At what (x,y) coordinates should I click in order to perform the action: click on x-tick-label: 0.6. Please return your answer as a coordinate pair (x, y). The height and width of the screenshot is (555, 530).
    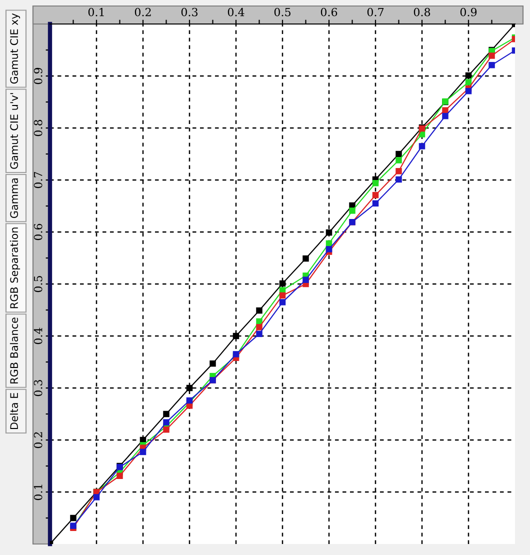
    Looking at the image, I should click on (329, 12).